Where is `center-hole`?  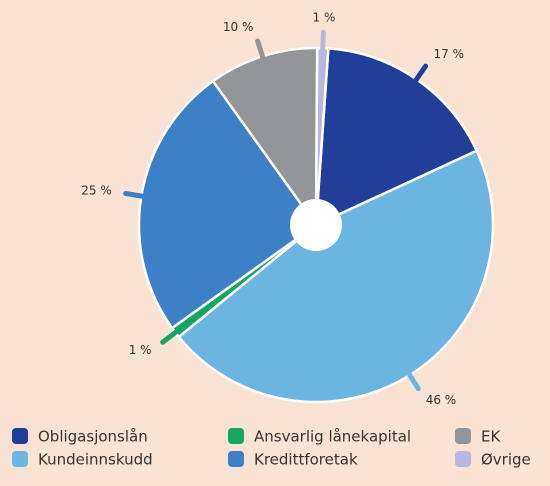 center-hole is located at coordinates (316, 225).